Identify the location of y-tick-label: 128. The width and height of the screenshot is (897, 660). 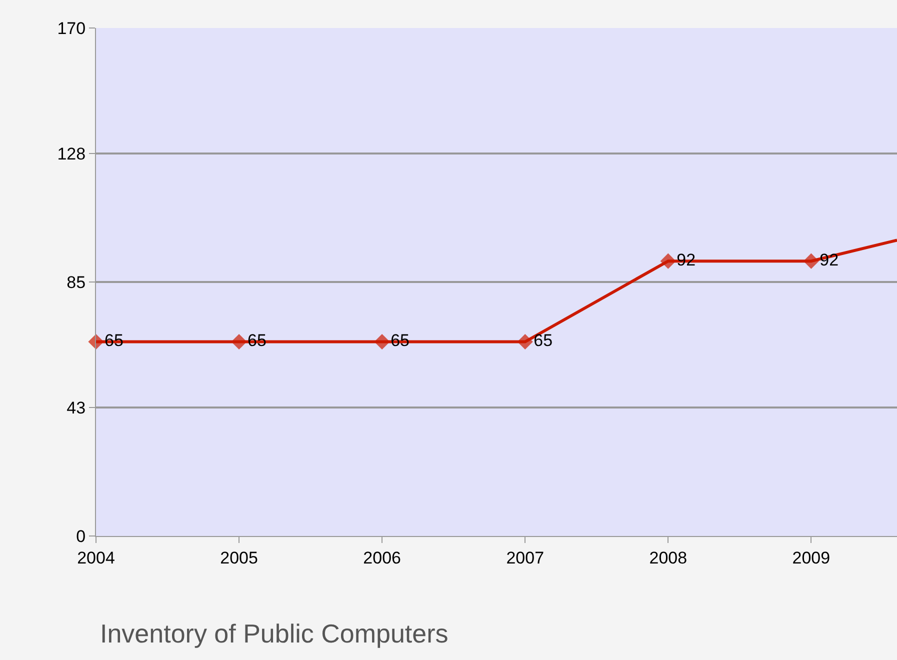
(71, 154).